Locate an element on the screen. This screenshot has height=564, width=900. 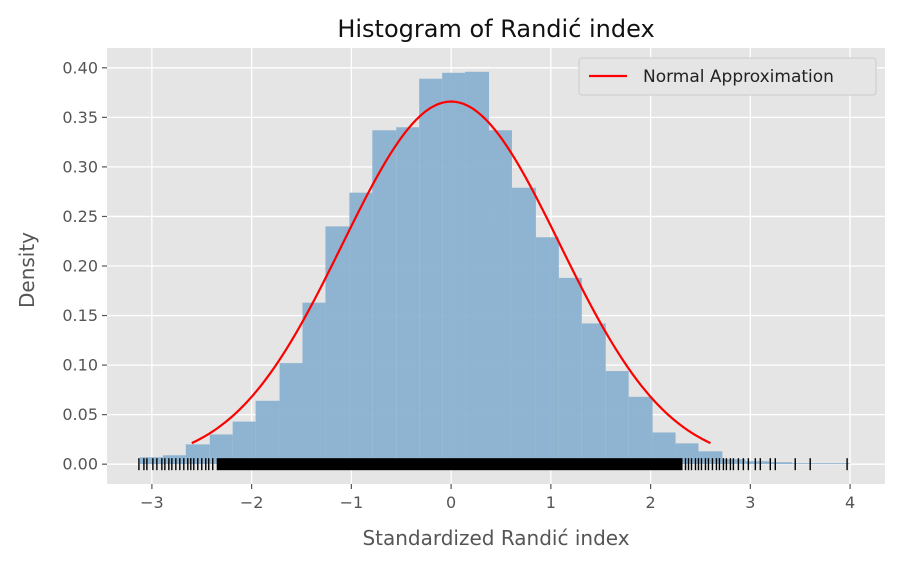
y-tick-label: 0.20 is located at coordinates (80, 266).